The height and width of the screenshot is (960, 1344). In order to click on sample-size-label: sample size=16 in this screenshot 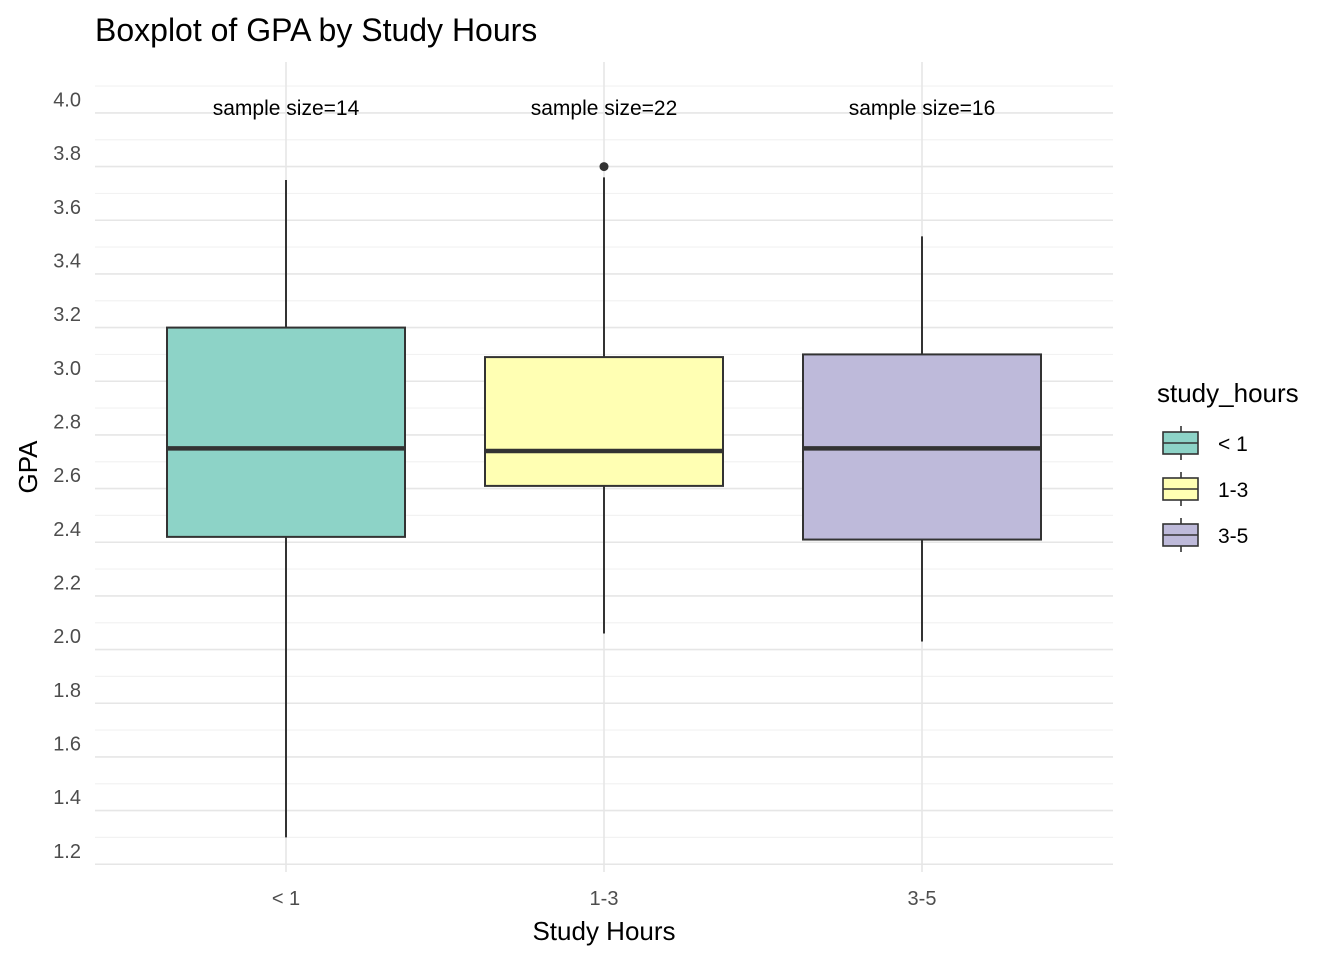, I will do `click(922, 108)`.